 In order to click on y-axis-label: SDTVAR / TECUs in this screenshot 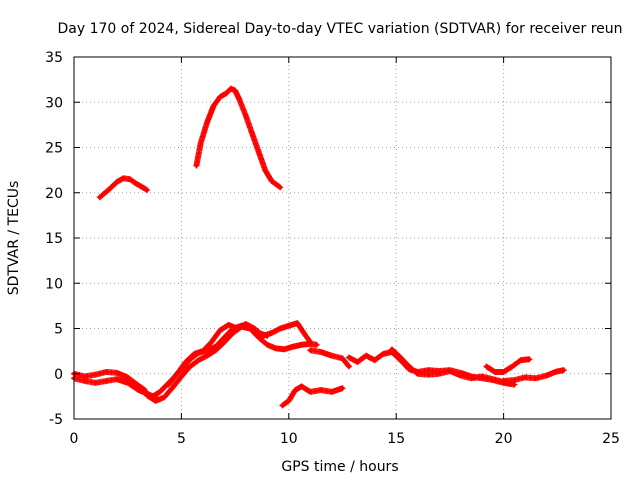, I will do `click(14, 238)`.